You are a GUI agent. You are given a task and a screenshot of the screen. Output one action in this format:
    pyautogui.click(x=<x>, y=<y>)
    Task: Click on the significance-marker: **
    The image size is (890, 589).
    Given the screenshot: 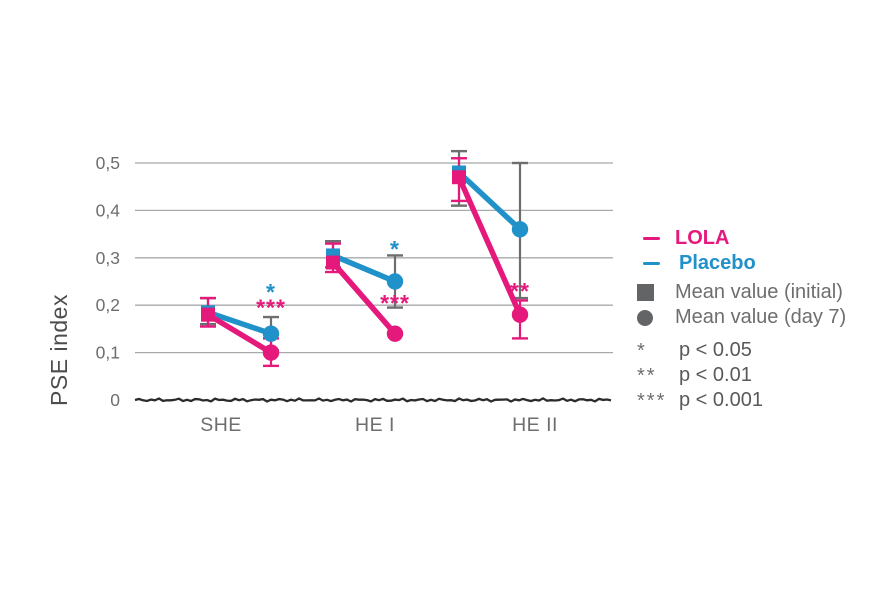 What is the action you would take?
    pyautogui.click(x=520, y=291)
    